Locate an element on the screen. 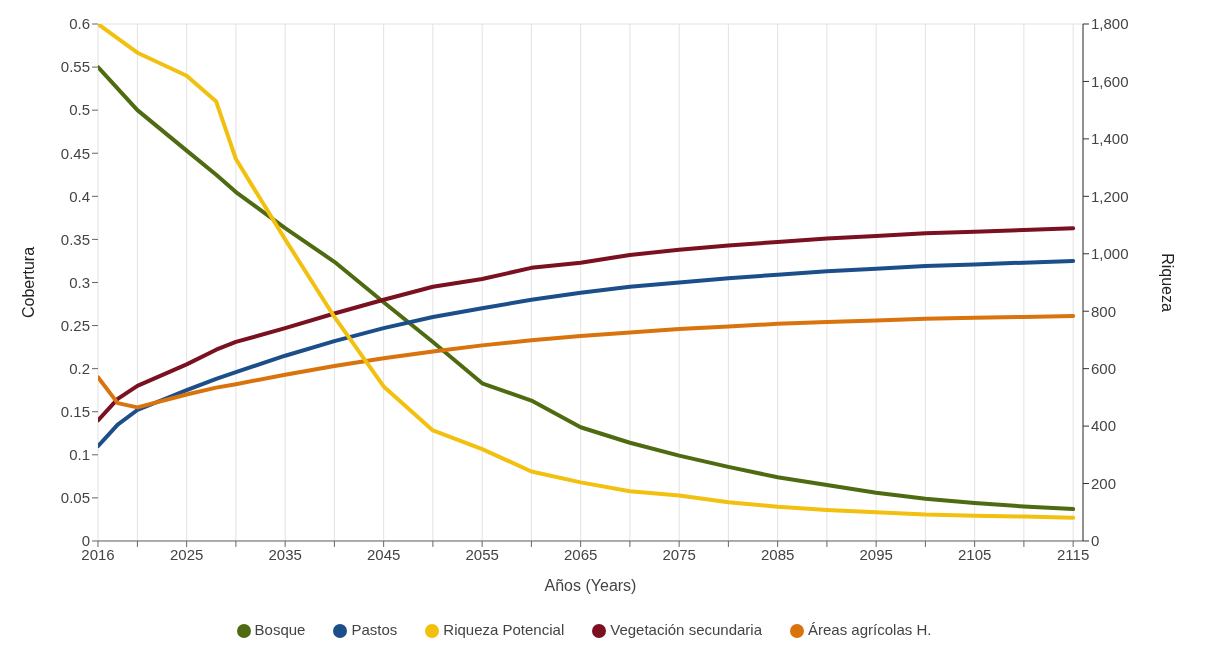  x-tick-label: 2105 is located at coordinates (974, 554).